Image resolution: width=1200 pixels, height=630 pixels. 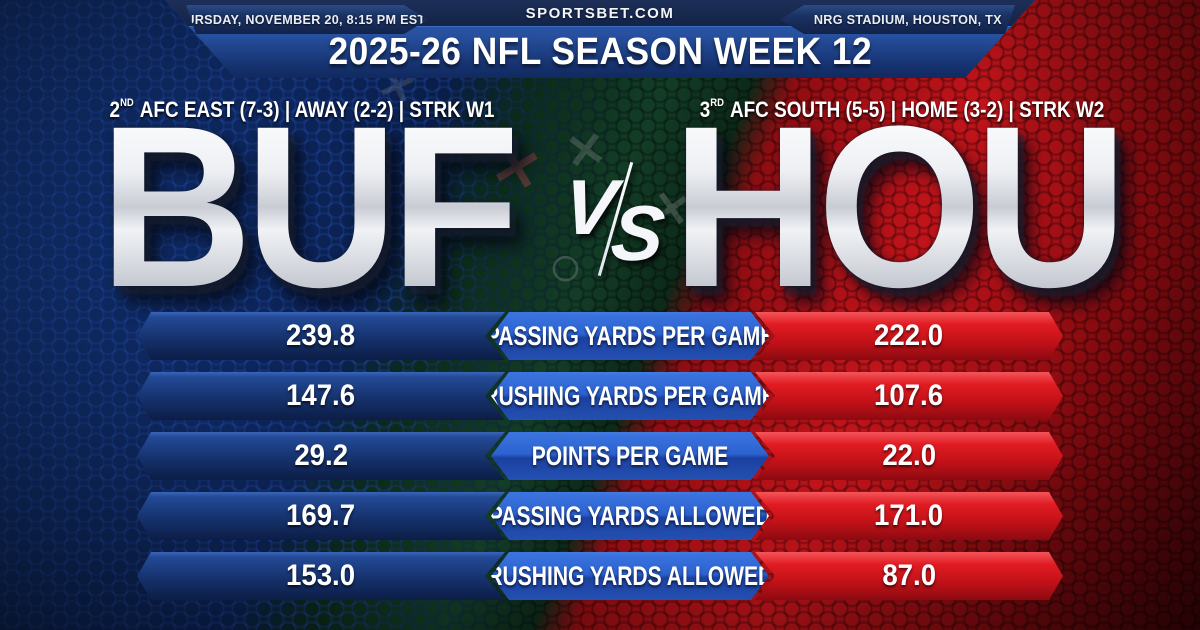 I want to click on page-title: 2025-26 NFL SEASON WEEK 12, so click(x=600, y=52).